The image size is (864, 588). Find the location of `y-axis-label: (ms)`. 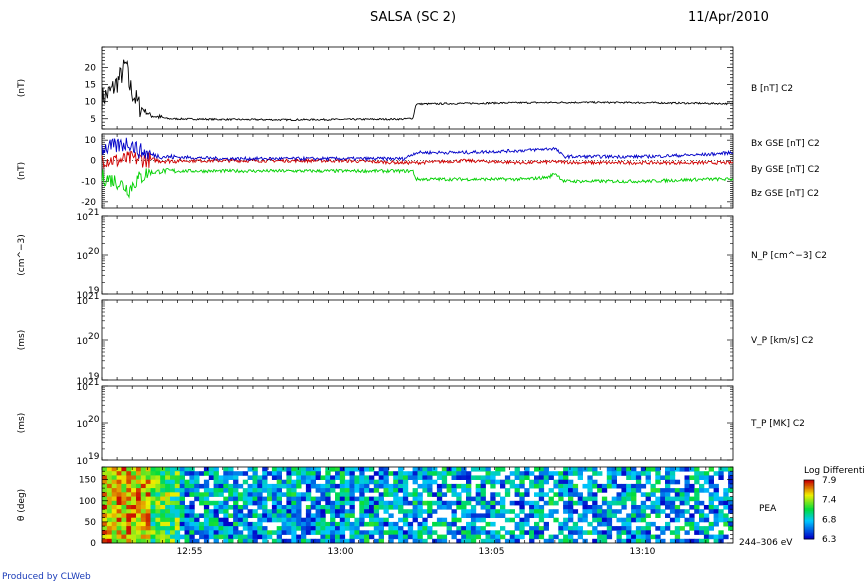

y-axis-label: (ms) is located at coordinates (22, 340).